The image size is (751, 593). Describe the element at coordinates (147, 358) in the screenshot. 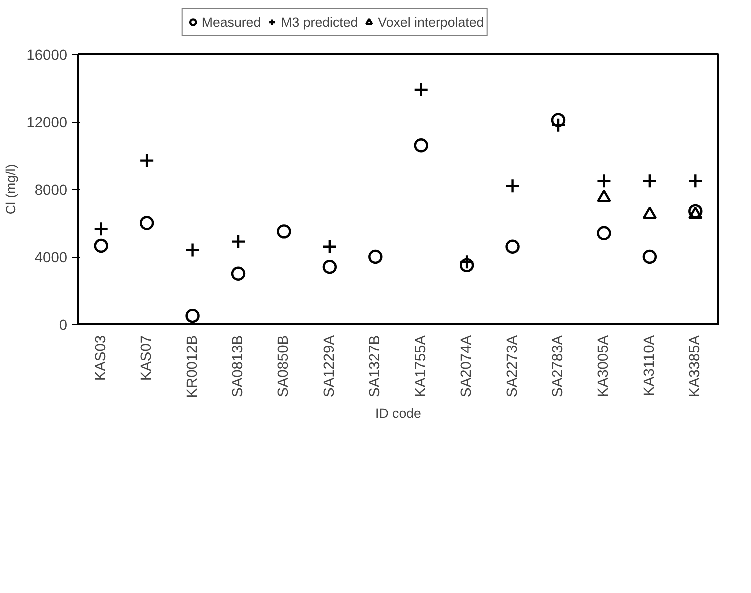

I see `x-tick-label: KAS07` at that location.